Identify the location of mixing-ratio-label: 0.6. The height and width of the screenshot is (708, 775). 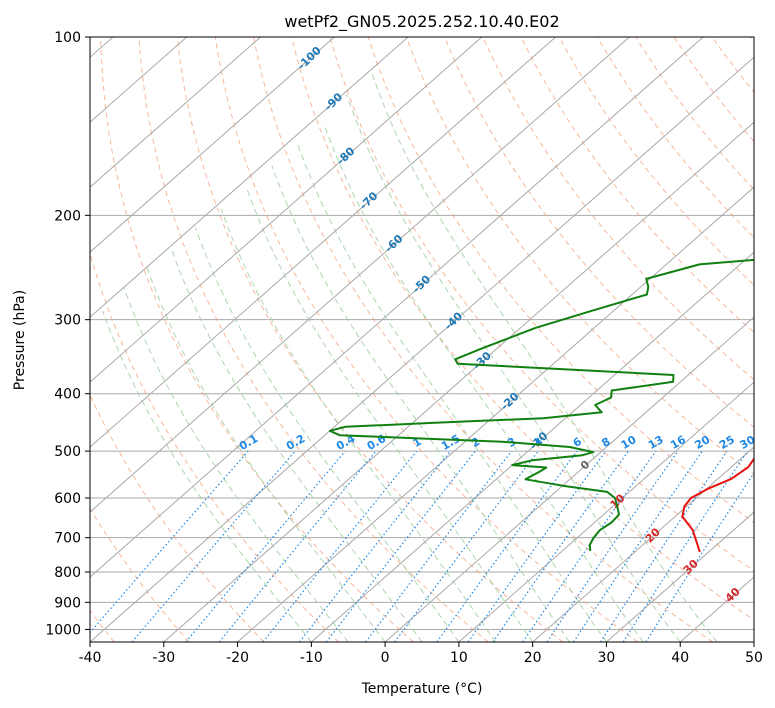
(377, 442).